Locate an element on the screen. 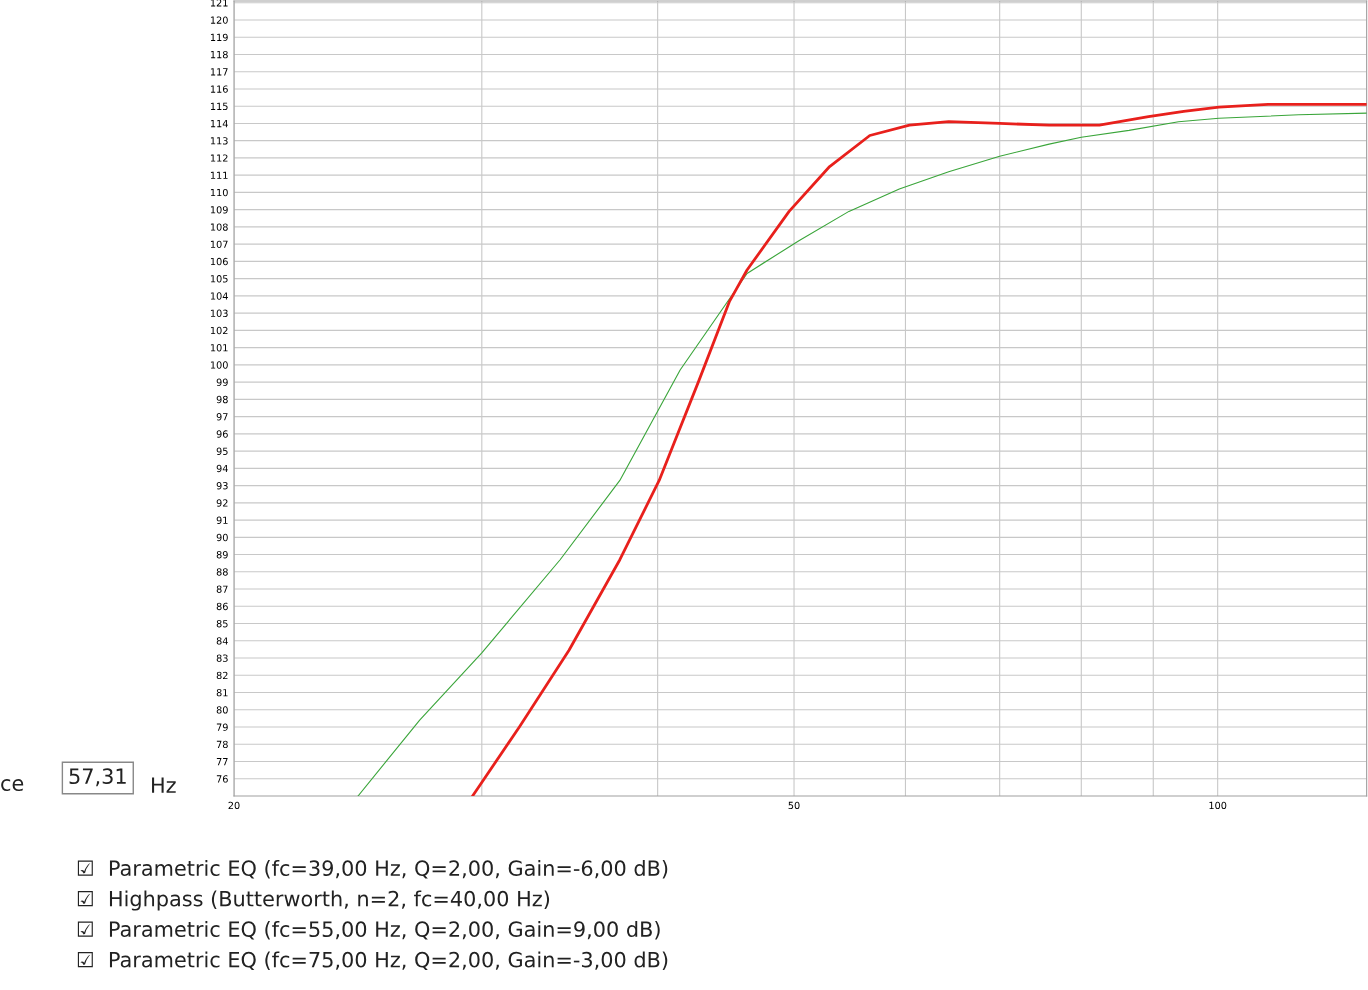 This screenshot has width=1368, height=990. text: 57,31 is located at coordinates (97, 777).